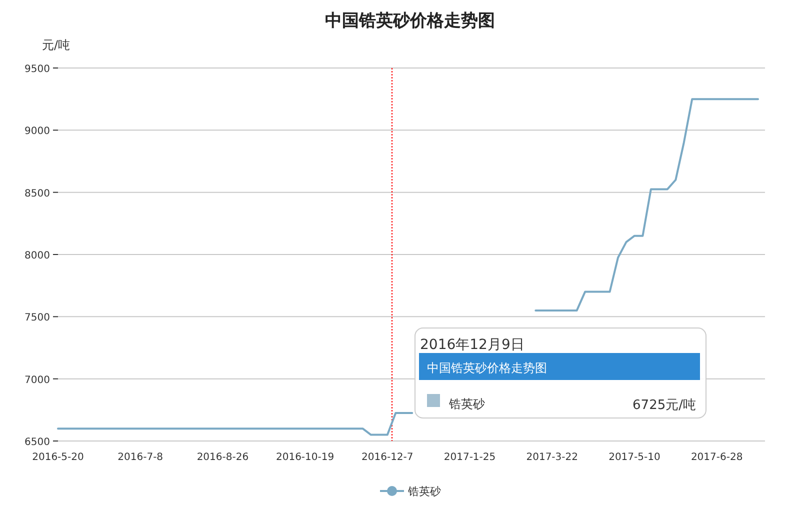 The width and height of the screenshot is (800, 509). What do you see at coordinates (37, 442) in the screenshot?
I see `y-tick-label: 6500` at bounding box center [37, 442].